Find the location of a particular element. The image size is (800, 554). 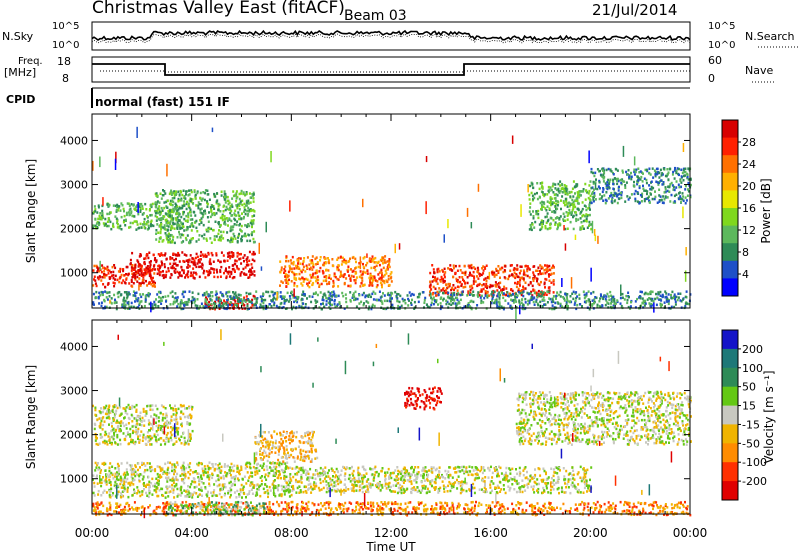

freq-label: Freq. is located at coordinates (30, 61).